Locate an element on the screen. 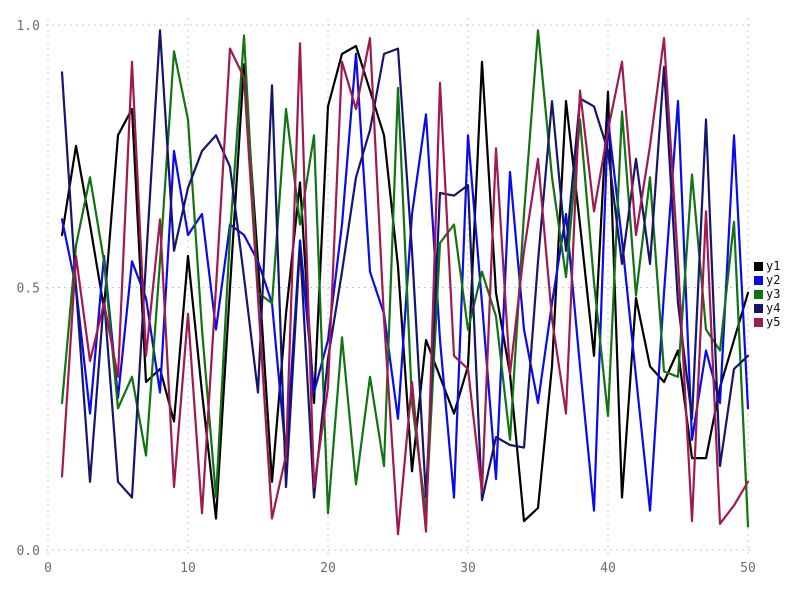 The height and width of the screenshot is (600, 800). legend-item-y2: y2 is located at coordinates (767, 280).